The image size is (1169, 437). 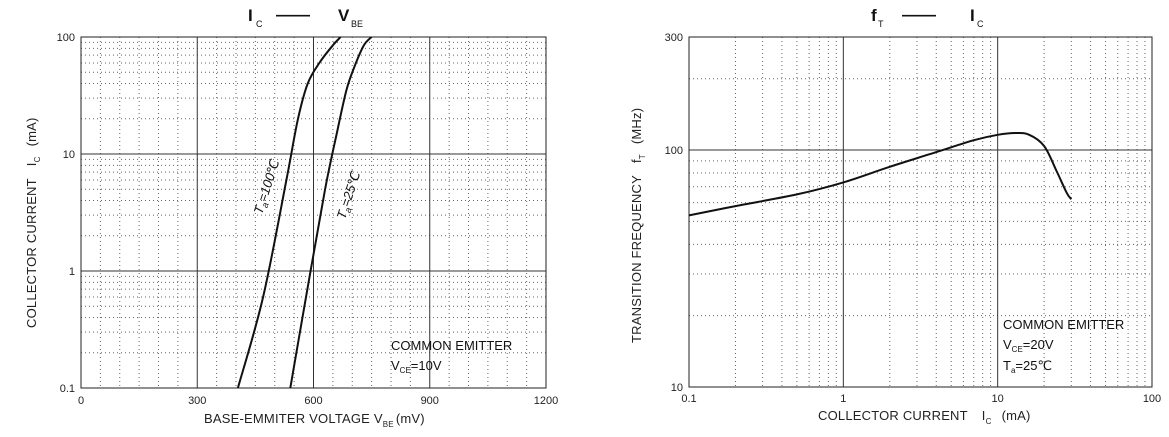 I want to click on chart2-y-tick-labels: 10 100 300, so click(x=674, y=213).